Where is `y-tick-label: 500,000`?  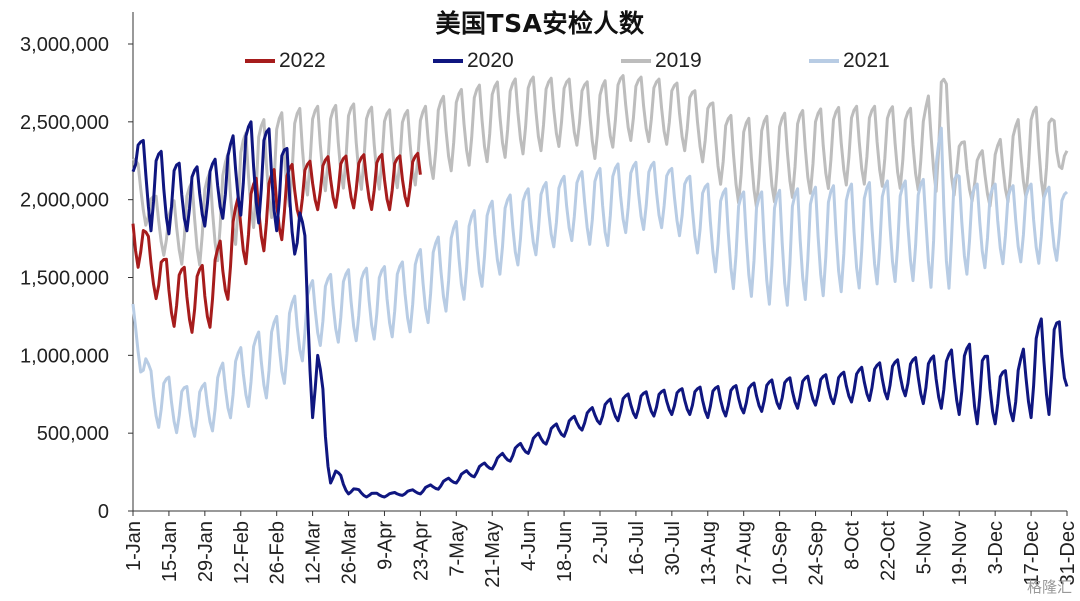
y-tick-label: 500,000 is located at coordinates (73, 434).